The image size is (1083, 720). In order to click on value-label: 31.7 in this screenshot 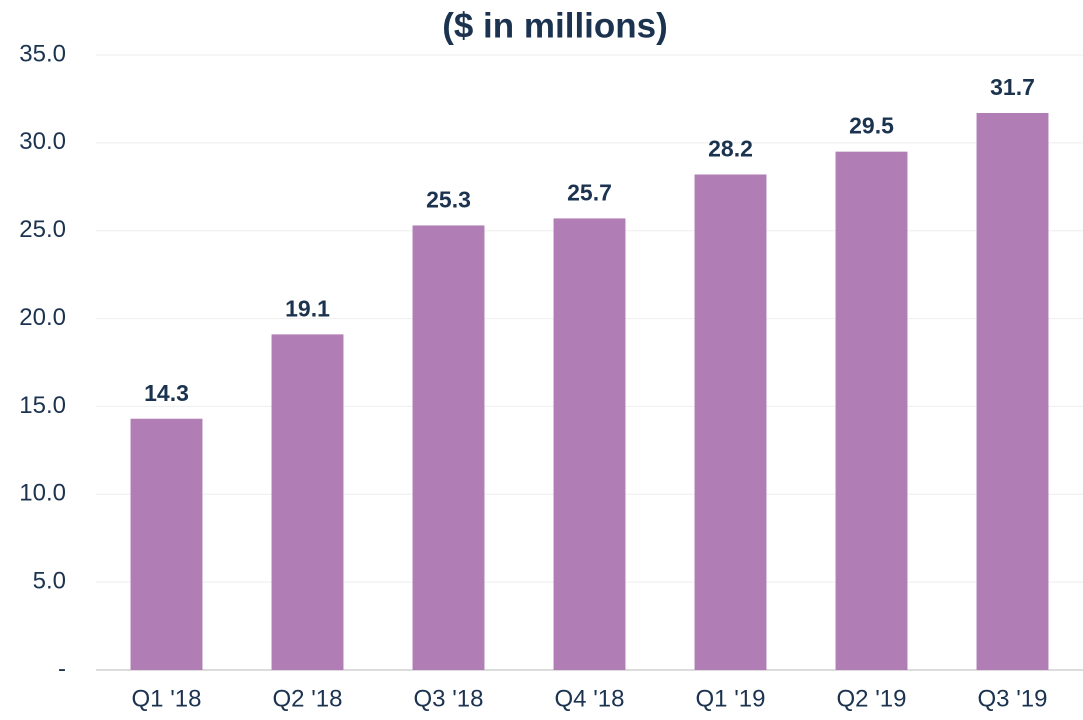, I will do `click(1012, 87)`.